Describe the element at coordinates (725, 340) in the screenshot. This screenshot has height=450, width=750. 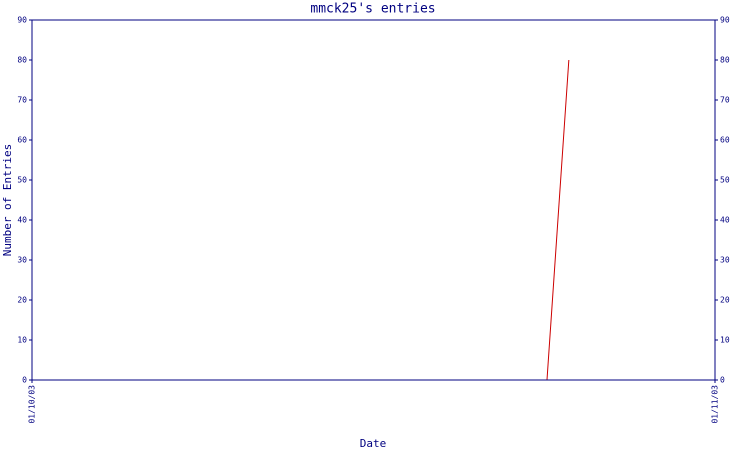
I see `y2-tick-label: 10` at that location.